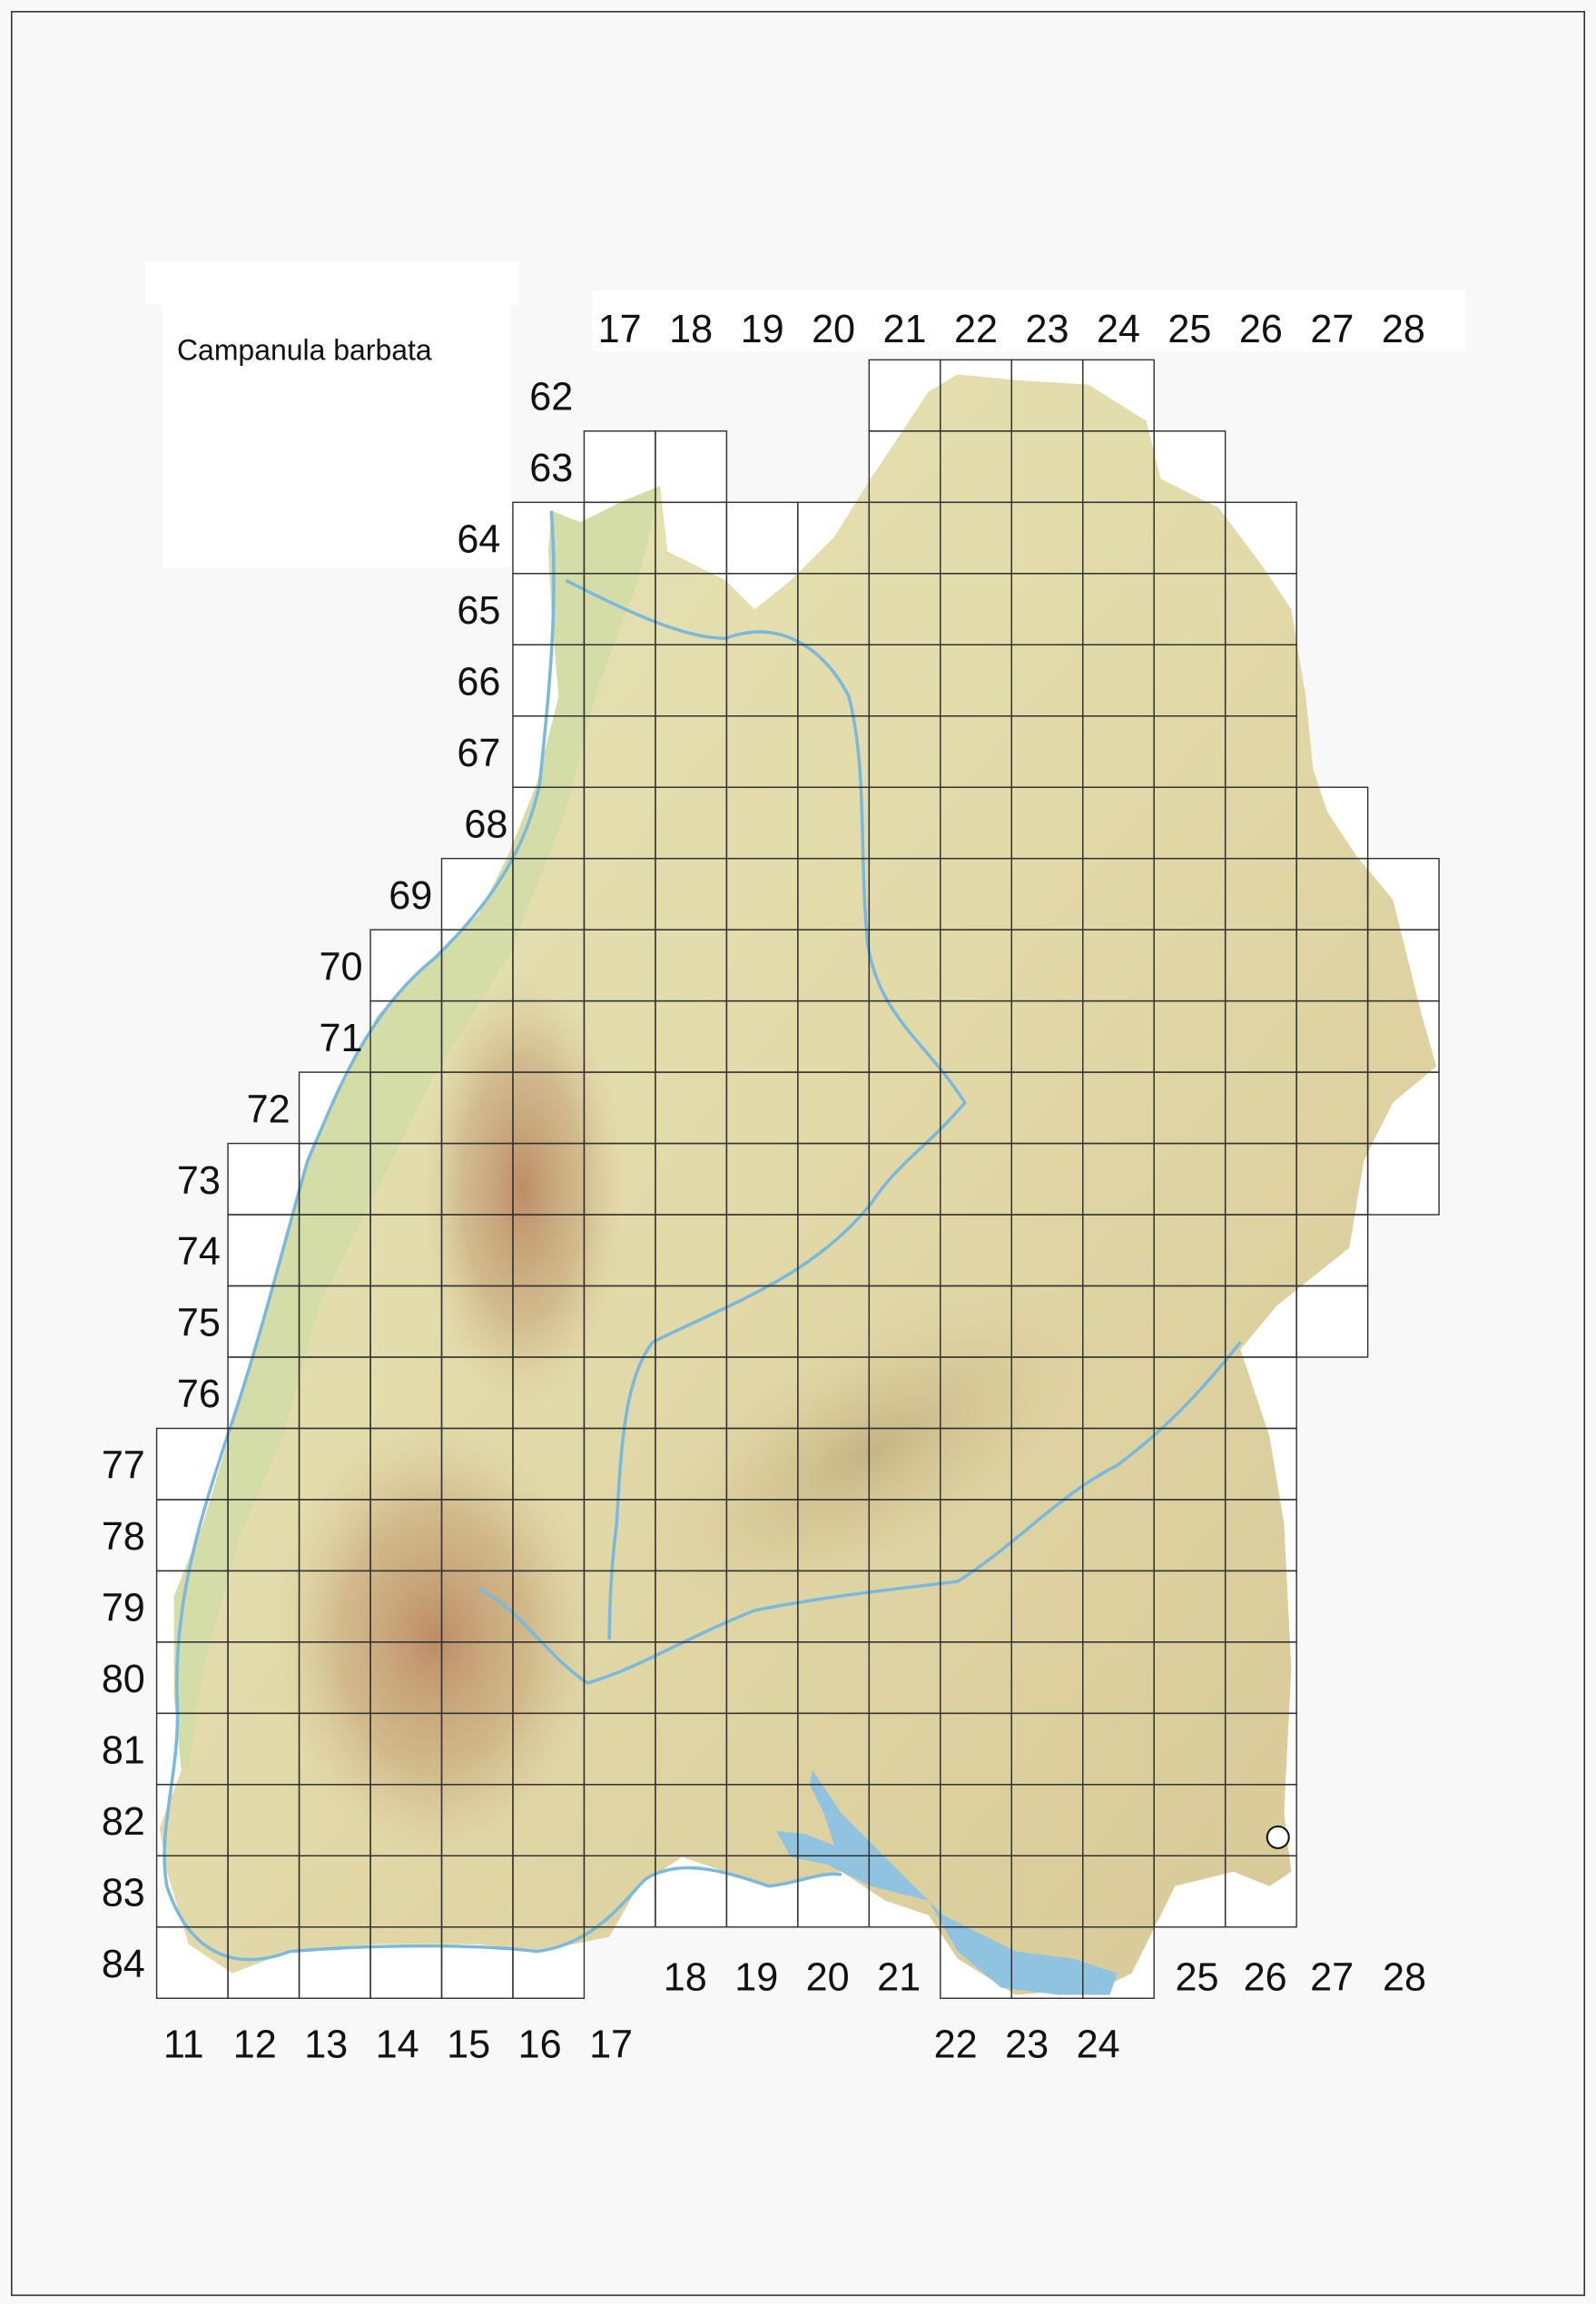 The image size is (1596, 2304). I want to click on black-forest-relief, so click(435, 1639).